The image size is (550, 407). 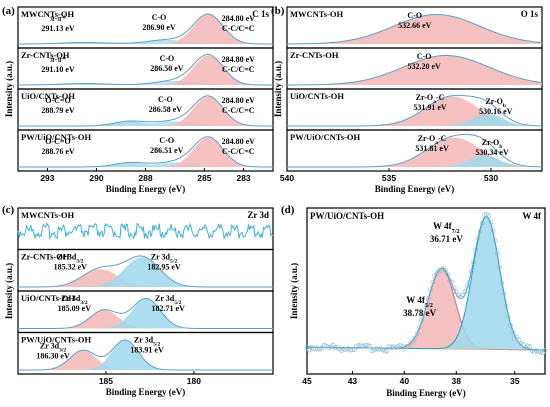 What do you see at coordinates (243, 178) in the screenshot?
I see `x-tick-label: 283` at bounding box center [243, 178].